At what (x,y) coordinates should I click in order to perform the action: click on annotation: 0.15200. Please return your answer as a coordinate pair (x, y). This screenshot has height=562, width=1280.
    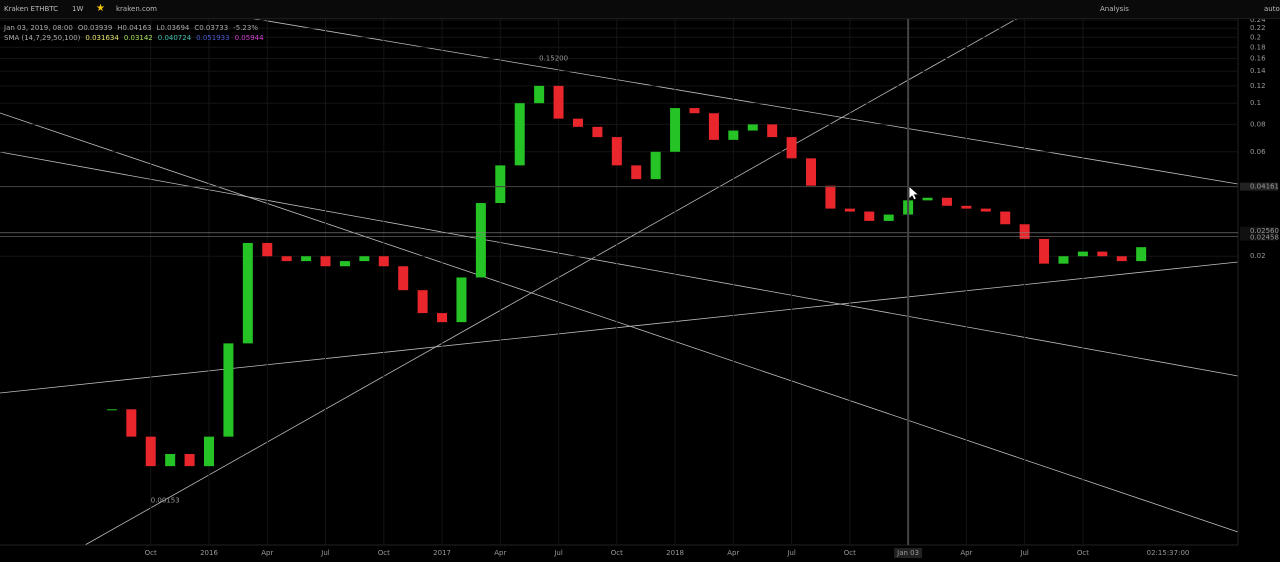
    Looking at the image, I should click on (553, 58).